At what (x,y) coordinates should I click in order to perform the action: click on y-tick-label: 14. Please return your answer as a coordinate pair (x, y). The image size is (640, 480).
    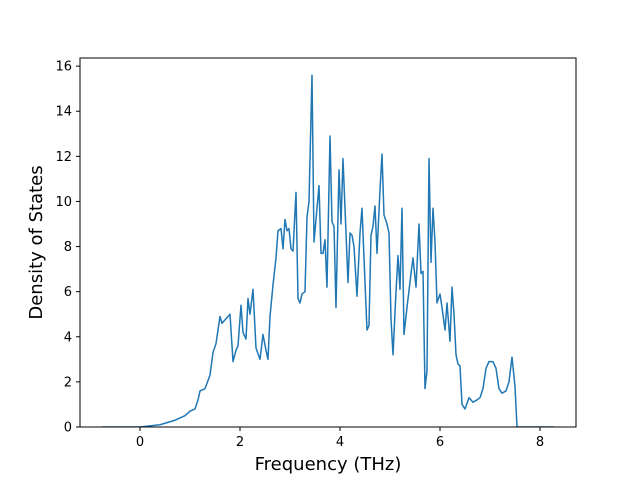
    Looking at the image, I should click on (63, 112).